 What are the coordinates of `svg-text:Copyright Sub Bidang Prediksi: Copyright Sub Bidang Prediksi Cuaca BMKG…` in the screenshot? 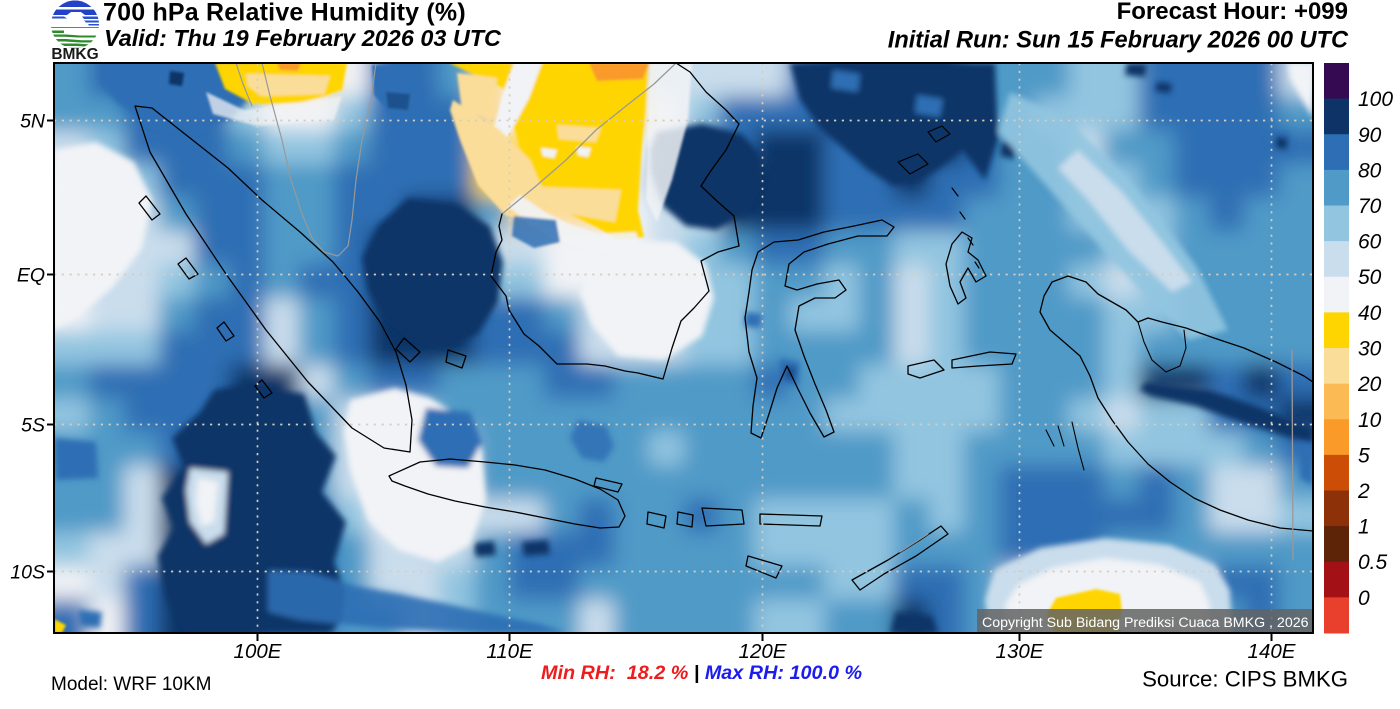 It's located at (1145, 623).